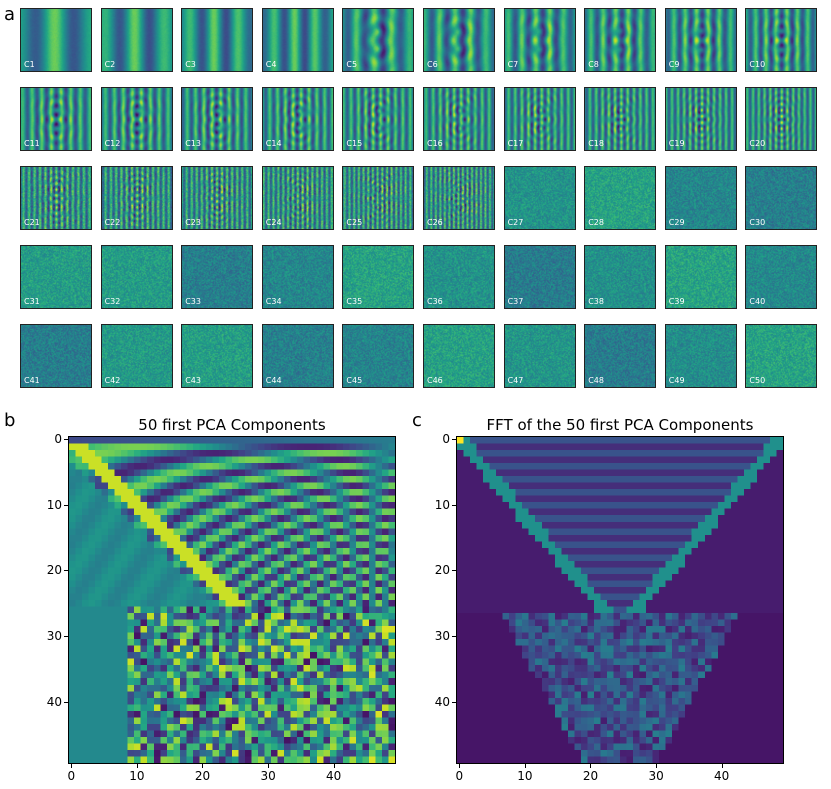 The width and height of the screenshot is (831, 789). What do you see at coordinates (32, 143) in the screenshot?
I see `component-label: C11` at bounding box center [32, 143].